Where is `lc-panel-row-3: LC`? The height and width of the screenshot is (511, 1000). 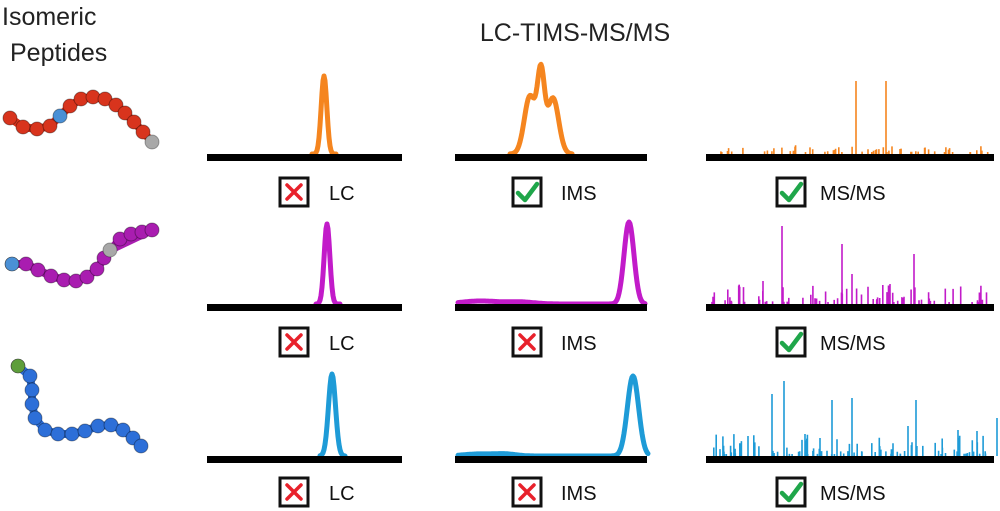 lc-panel-row-3: LC is located at coordinates (304, 439).